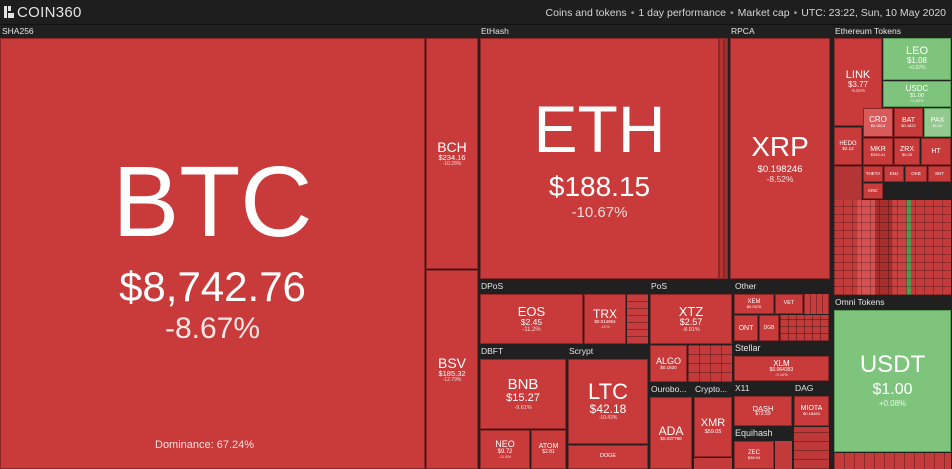  Describe the element at coordinates (878, 126) in the screenshot. I see `coin-price: $0.0614` at that location.